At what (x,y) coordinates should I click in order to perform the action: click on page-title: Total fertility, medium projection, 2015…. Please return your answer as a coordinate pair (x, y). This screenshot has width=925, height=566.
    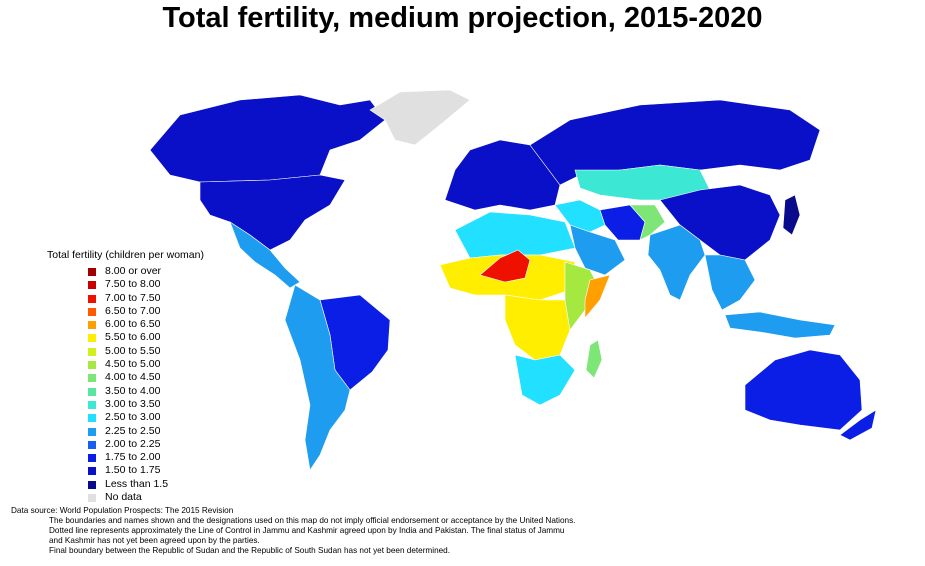
    Looking at the image, I should click on (462, 18).